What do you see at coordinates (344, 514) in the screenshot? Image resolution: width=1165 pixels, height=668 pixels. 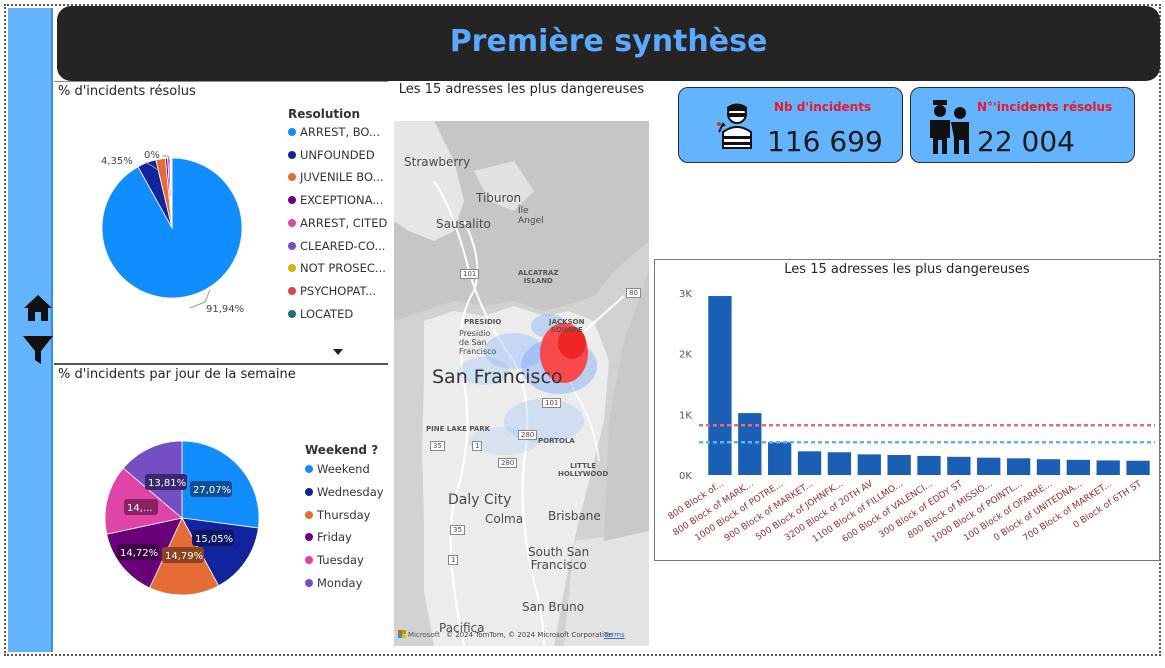 I see `legend-label: Thursday` at bounding box center [344, 514].